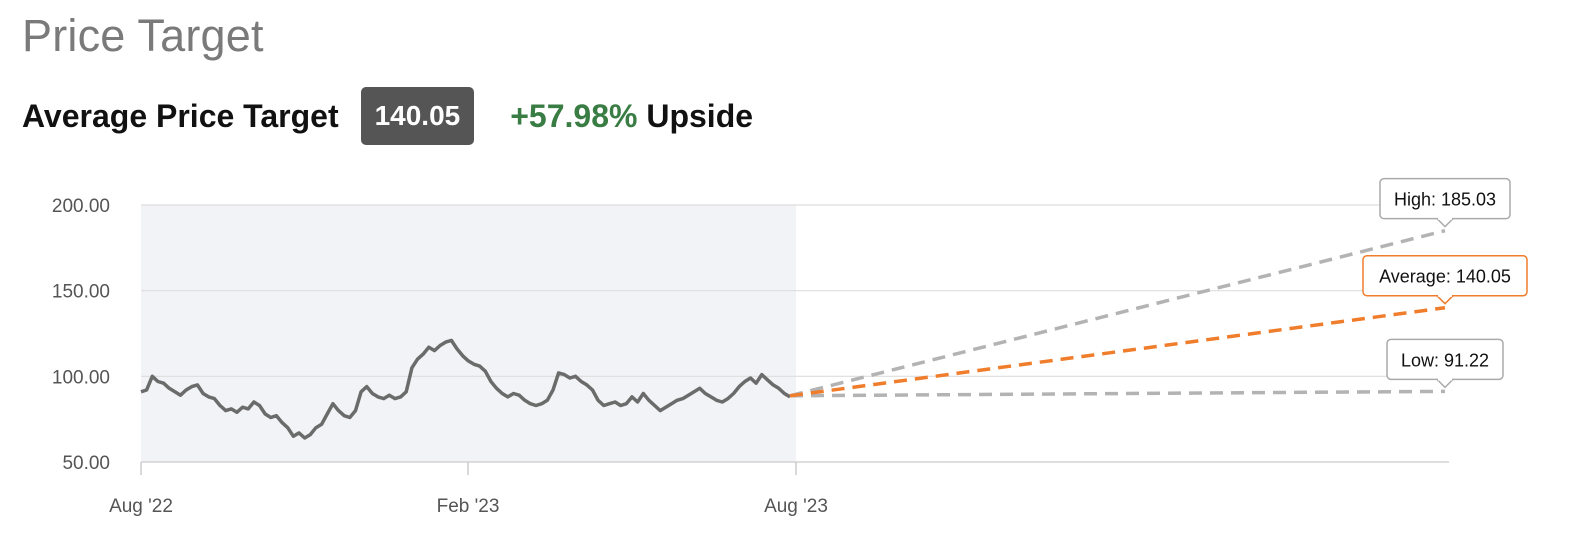 The height and width of the screenshot is (540, 1570). Describe the element at coordinates (1445, 277) in the screenshot. I see `average-callout-label: Average: 140.05` at that location.